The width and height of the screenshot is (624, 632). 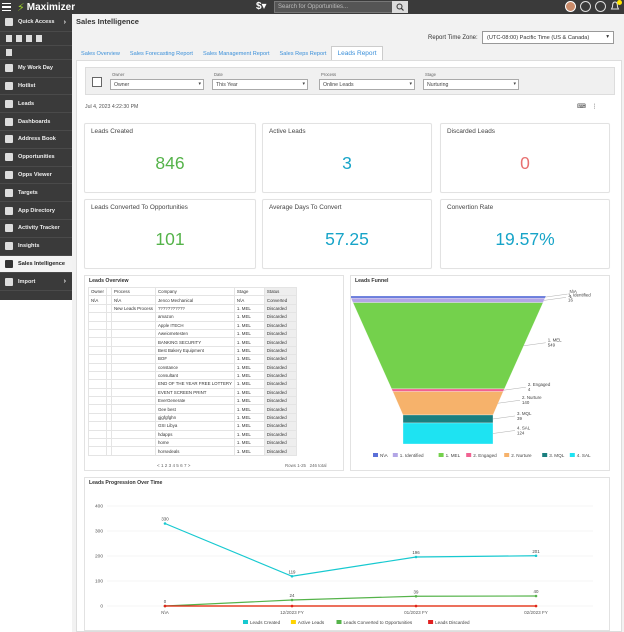 What do you see at coordinates (536, 551) in the screenshot?
I see `data-label: 201` at bounding box center [536, 551].